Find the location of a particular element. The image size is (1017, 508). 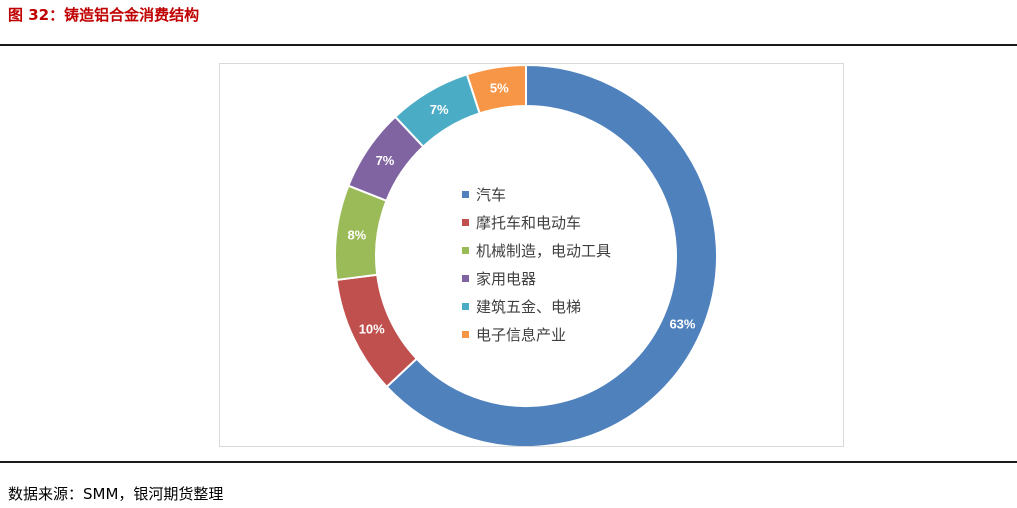

data-source-note: 数据来源：SMM，银河期货整理 is located at coordinates (116, 494).